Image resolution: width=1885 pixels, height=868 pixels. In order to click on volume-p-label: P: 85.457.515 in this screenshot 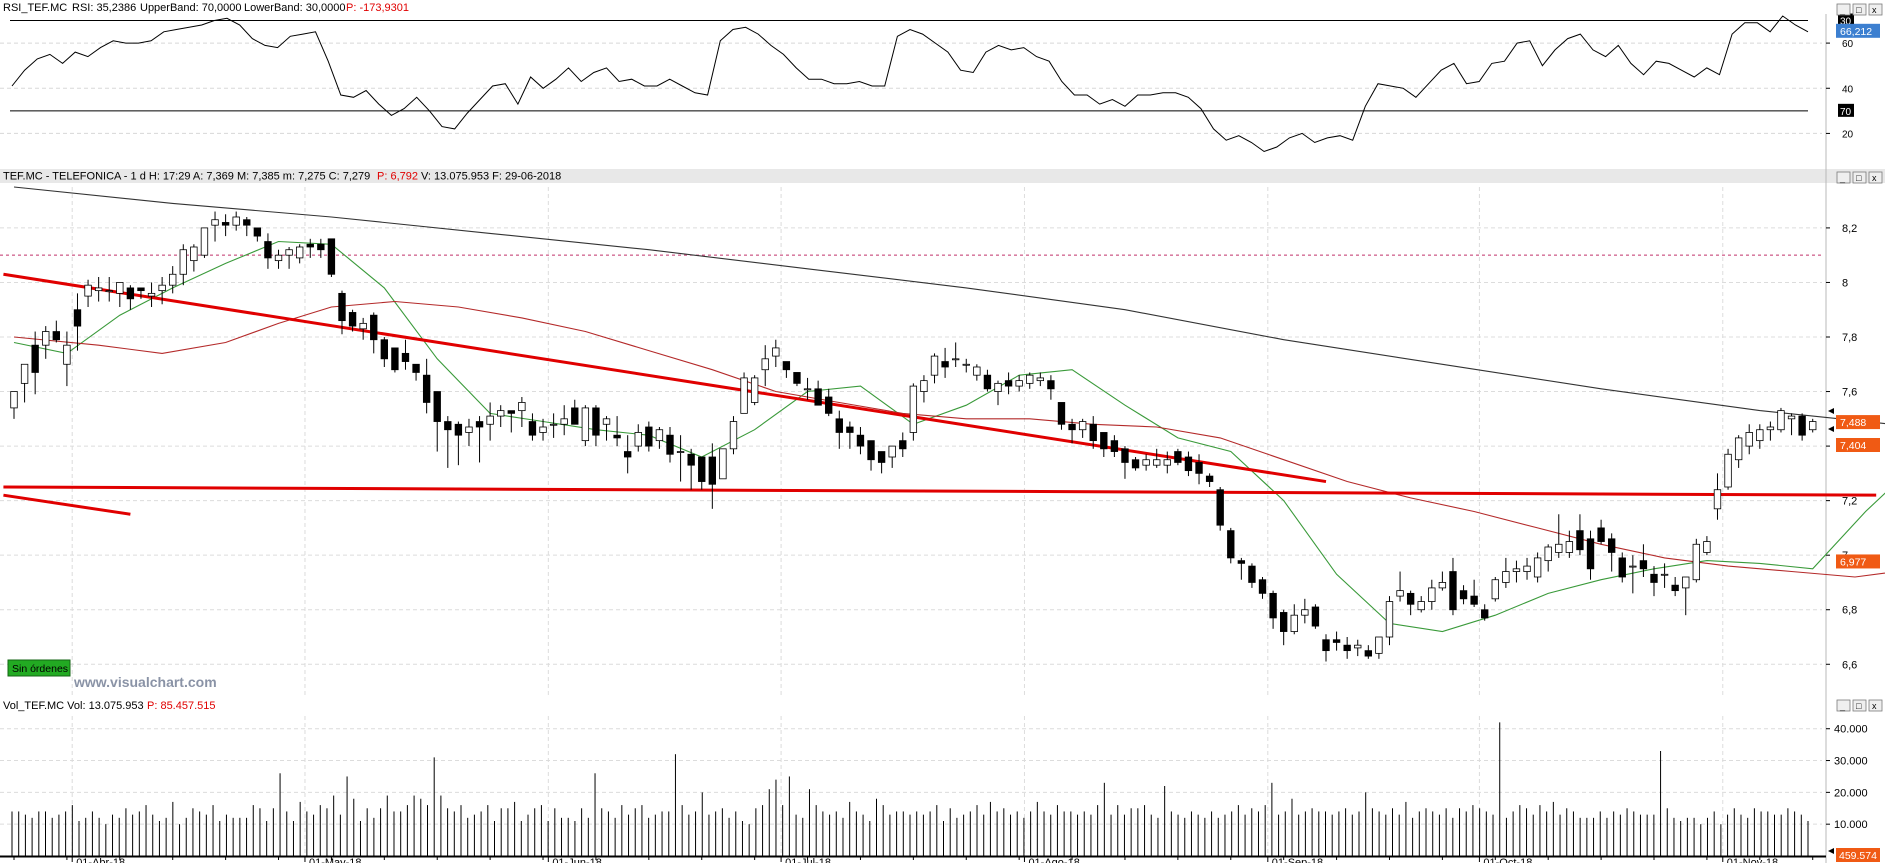, I will do `click(181, 706)`.